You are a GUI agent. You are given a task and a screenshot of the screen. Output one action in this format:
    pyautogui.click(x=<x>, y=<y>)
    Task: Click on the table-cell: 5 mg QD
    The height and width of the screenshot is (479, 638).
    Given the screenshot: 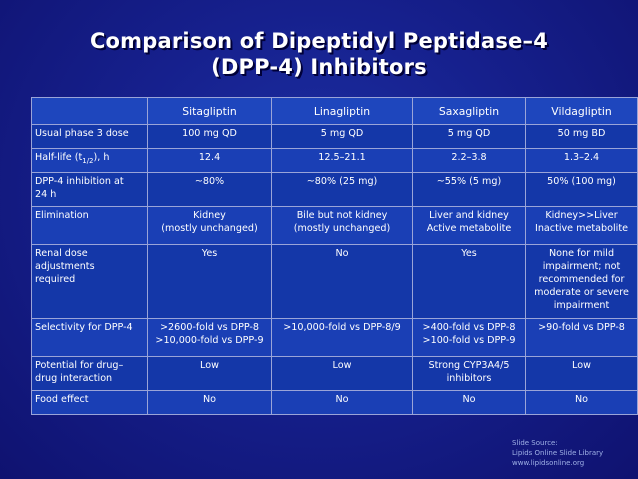 What is the action you would take?
    pyautogui.click(x=342, y=136)
    